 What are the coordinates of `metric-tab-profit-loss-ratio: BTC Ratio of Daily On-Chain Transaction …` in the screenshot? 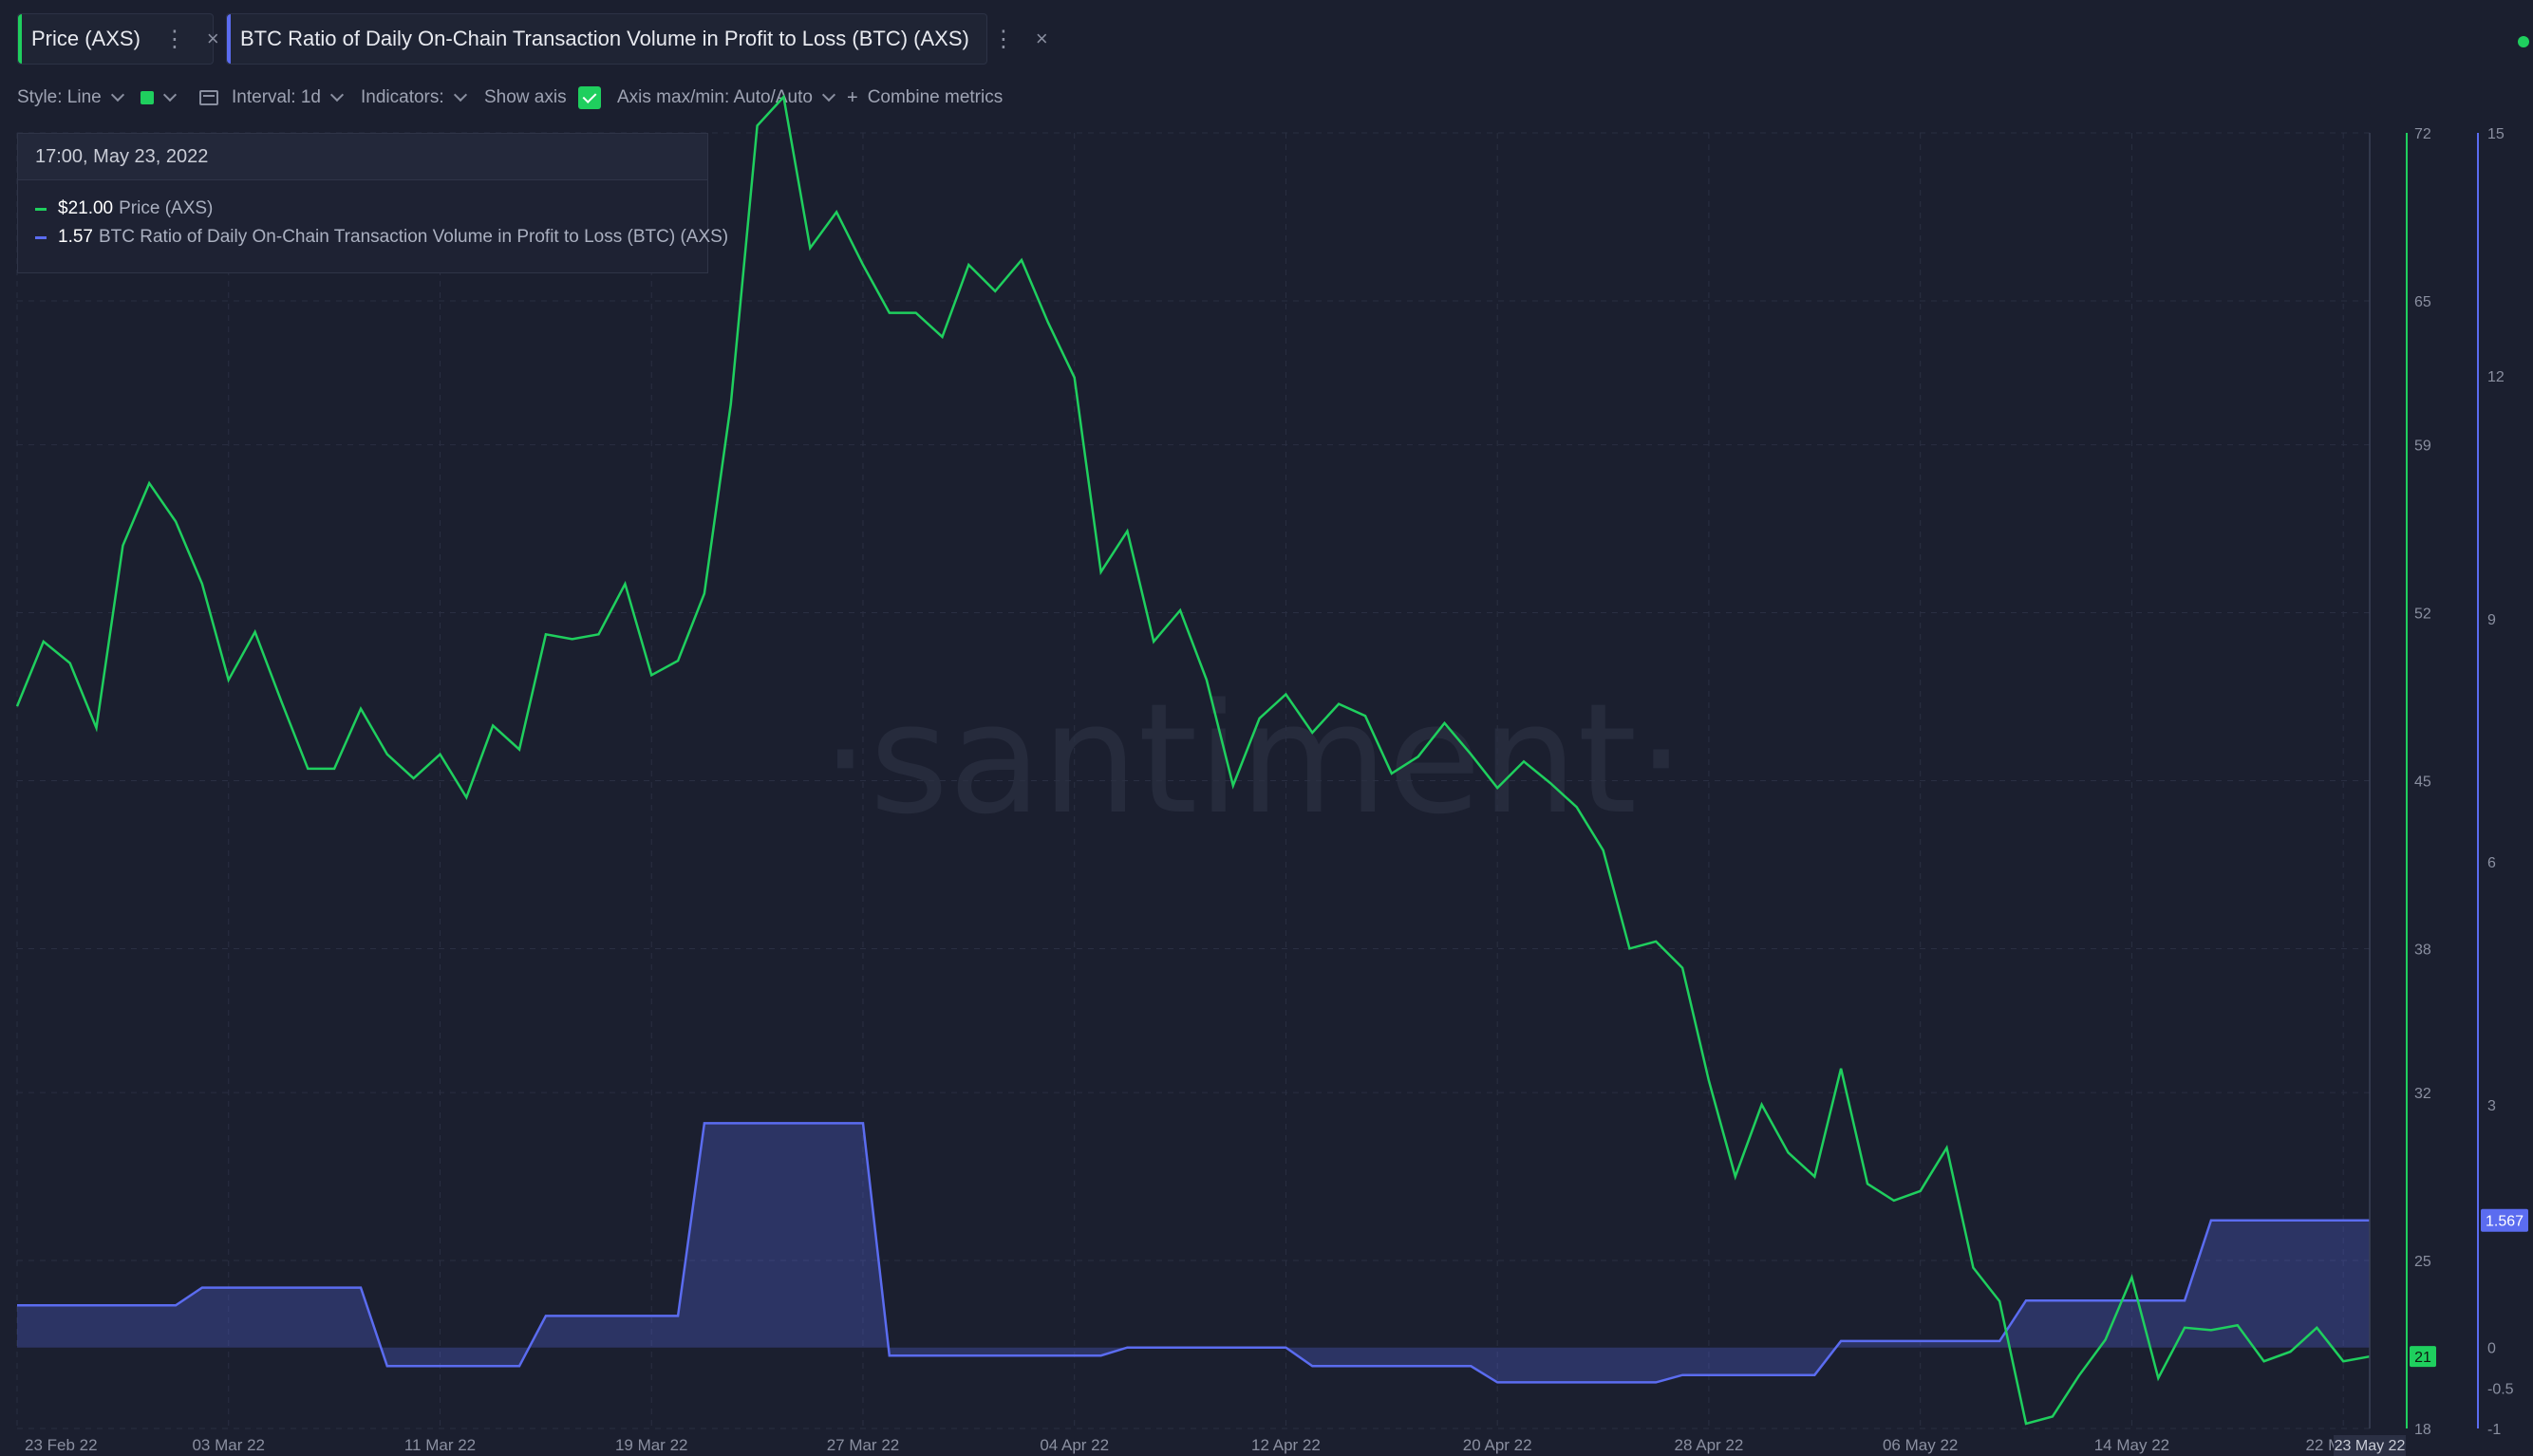 It's located at (637, 39).